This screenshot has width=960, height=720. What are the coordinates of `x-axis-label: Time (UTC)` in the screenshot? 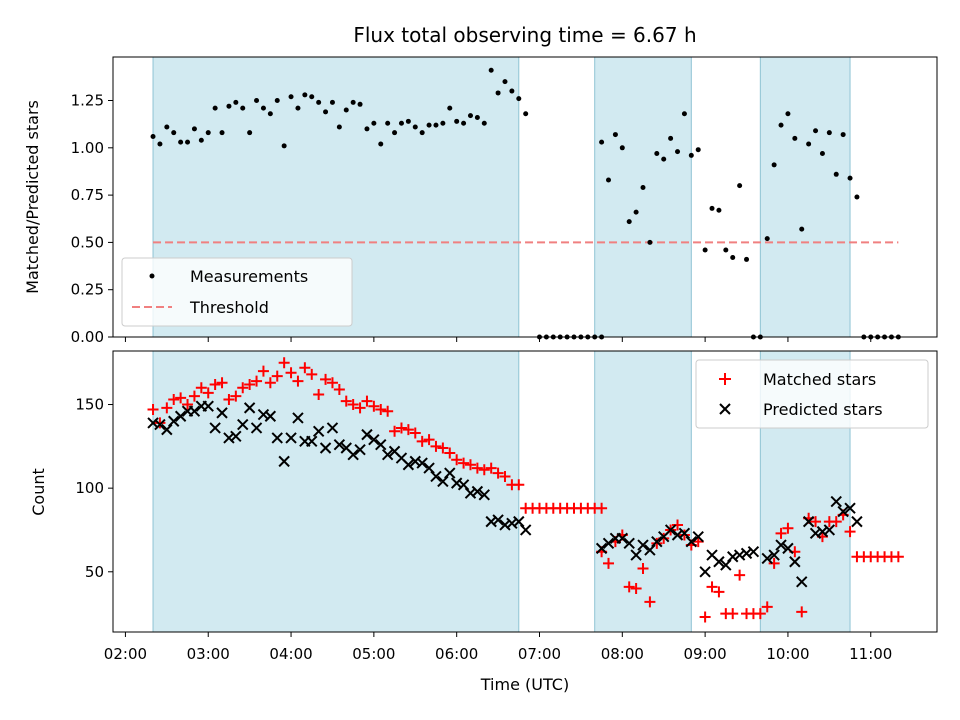 It's located at (524, 684).